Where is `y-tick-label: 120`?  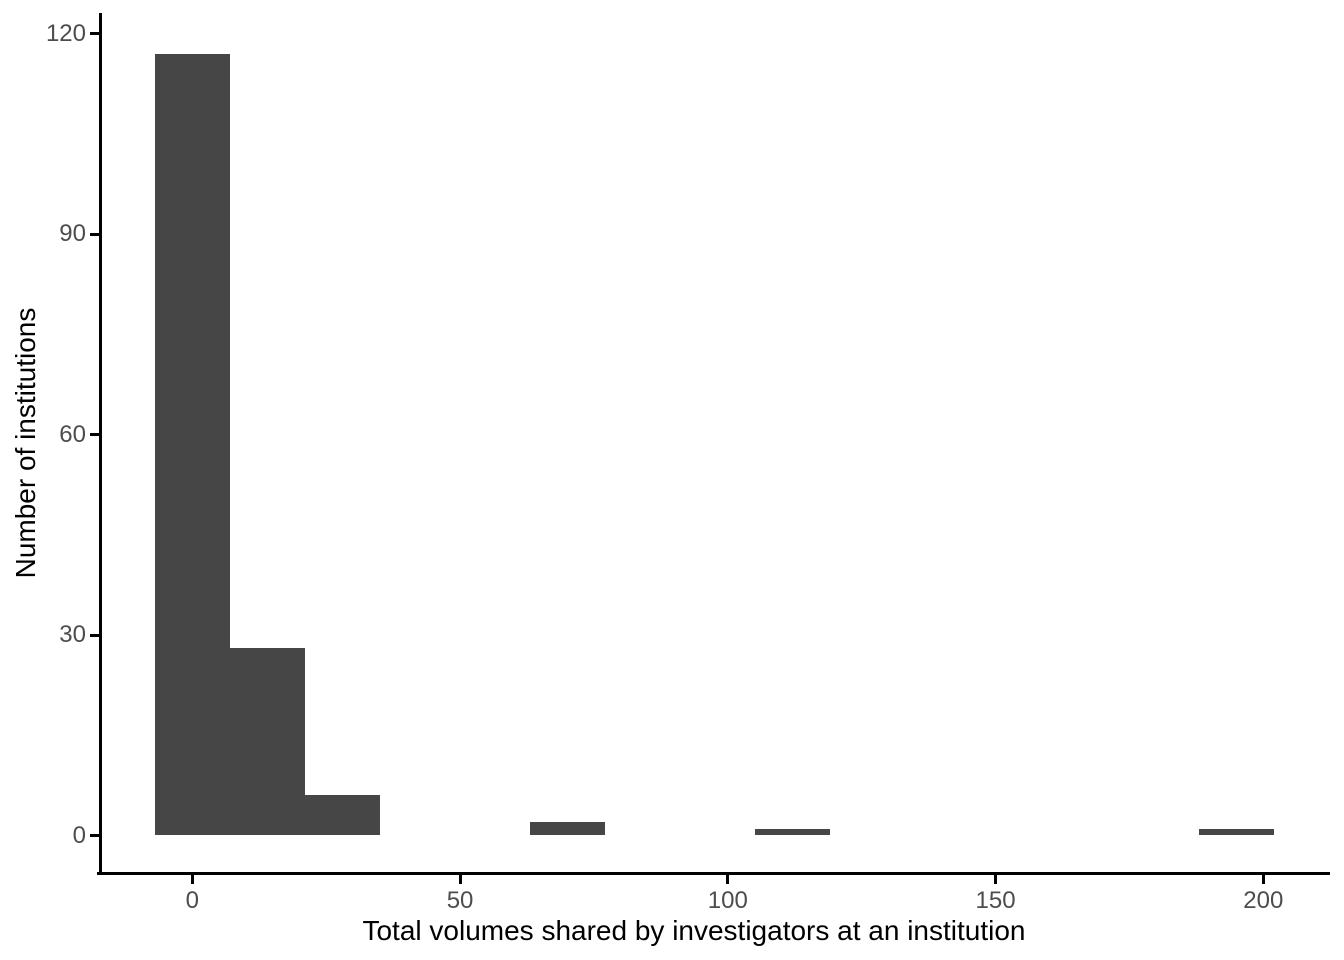 y-tick-label: 120 is located at coordinates (65, 33).